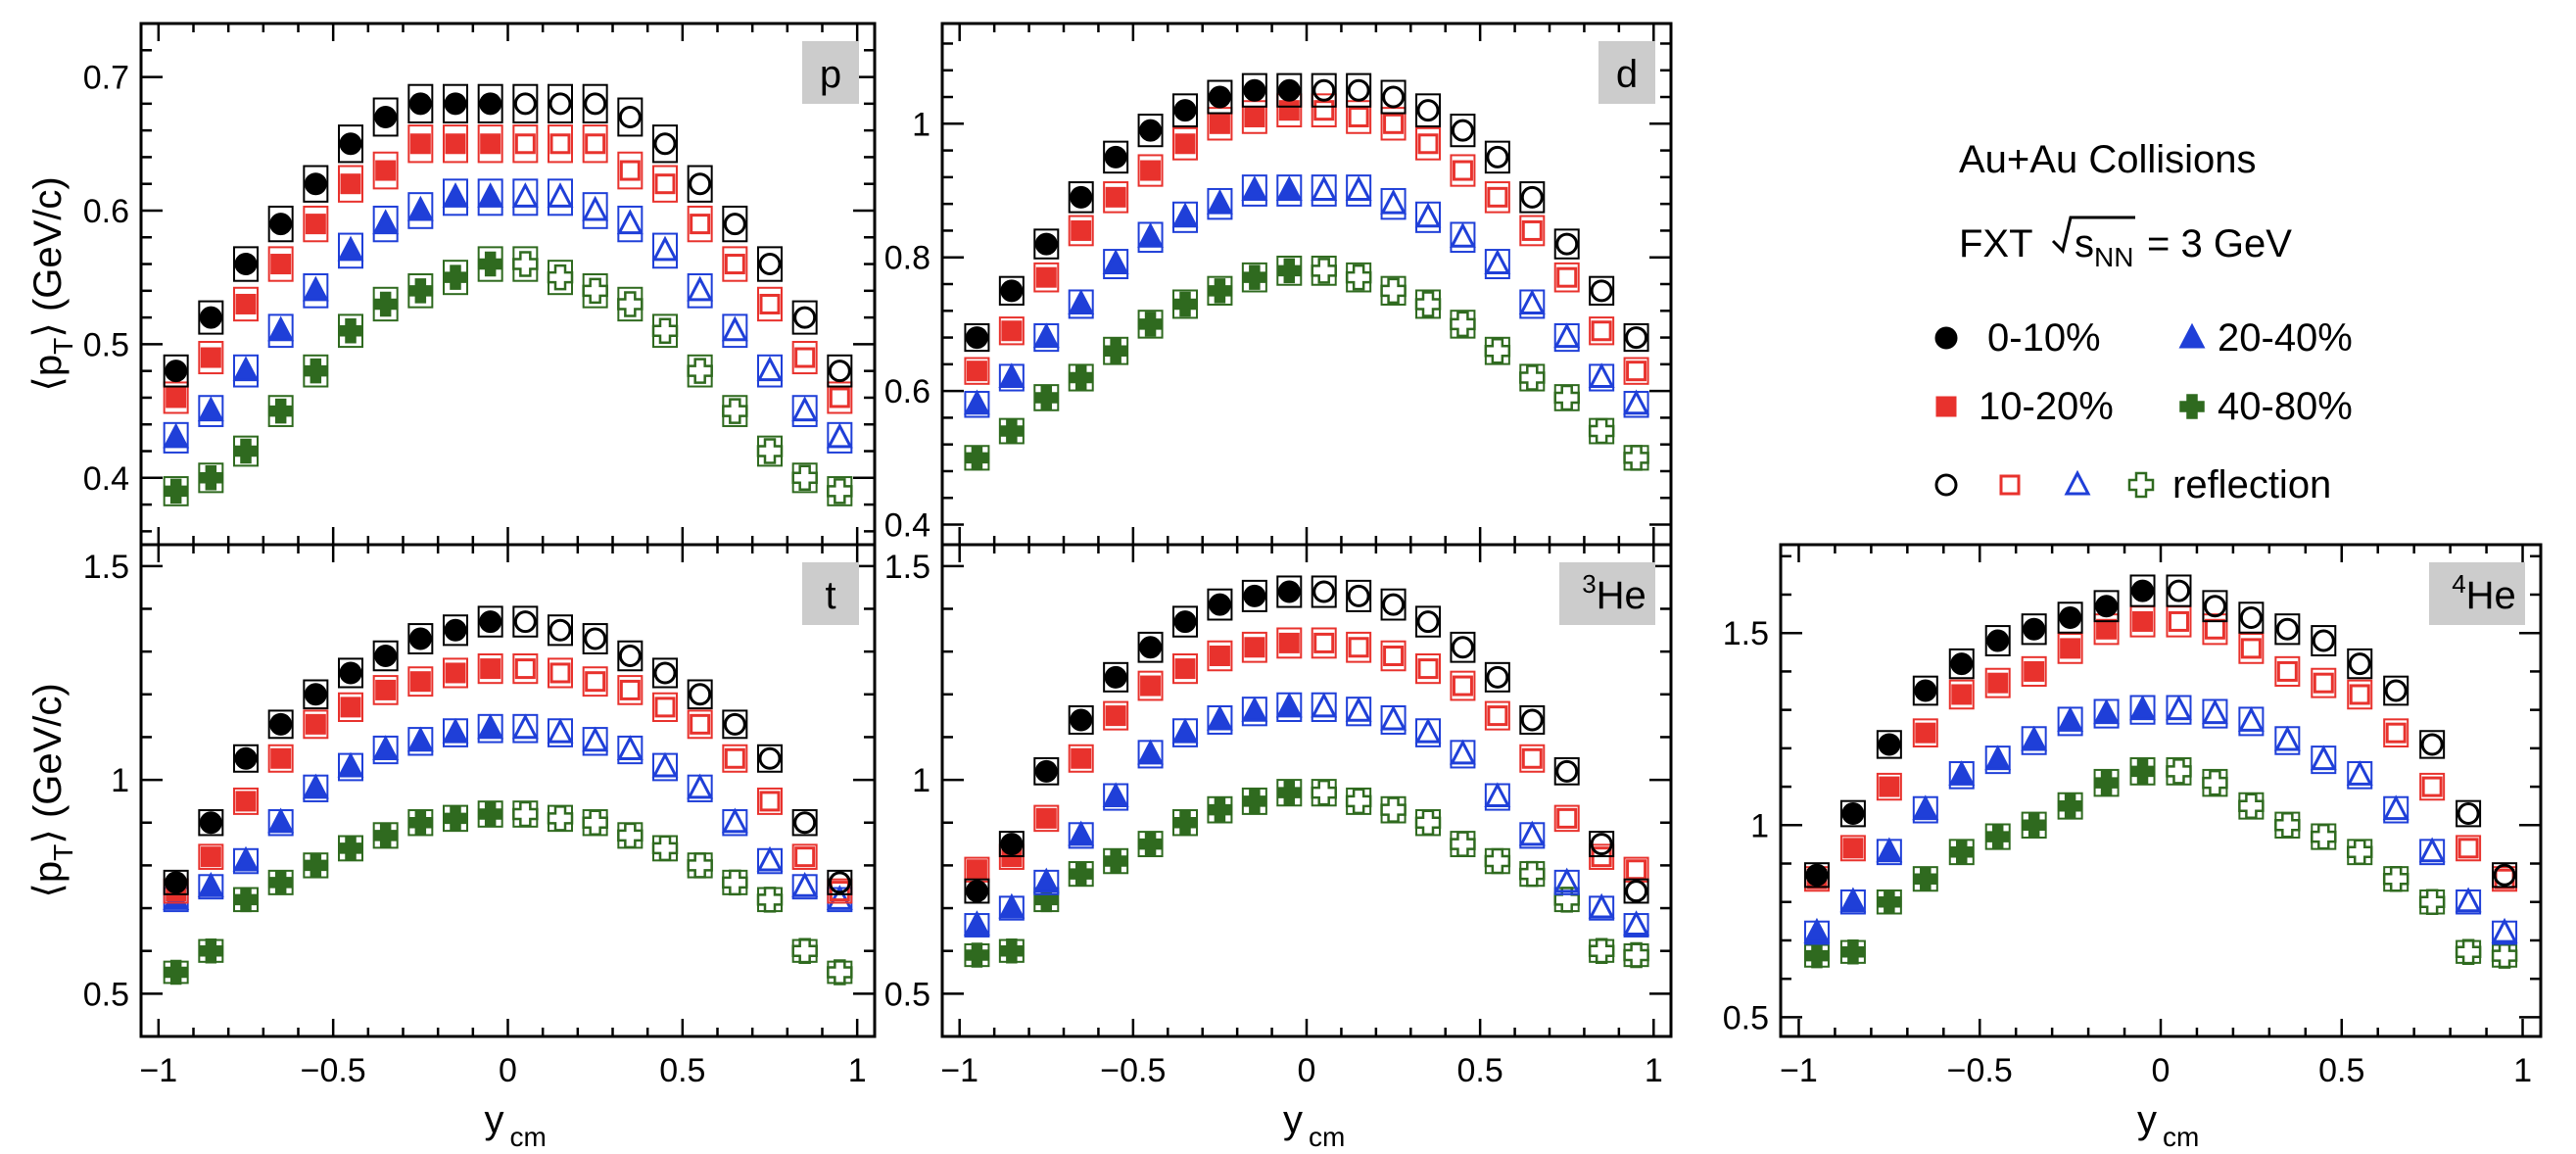 The image size is (2576, 1154). What do you see at coordinates (1607, 593) in the screenshot?
I see `panel-3he-particle-box` at bounding box center [1607, 593].